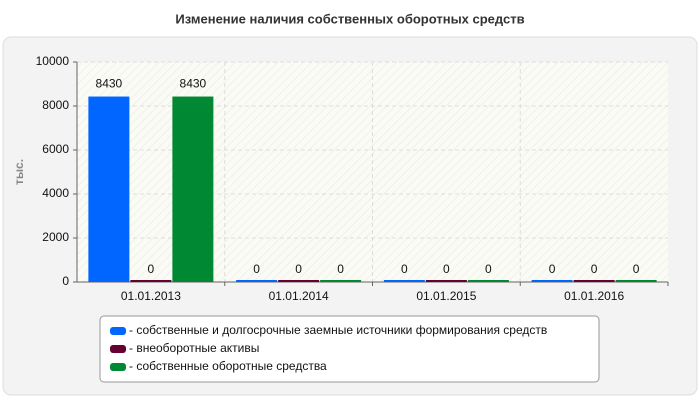  Describe the element at coordinates (55, 149) in the screenshot. I see `y-tick-label: 6000` at that location.